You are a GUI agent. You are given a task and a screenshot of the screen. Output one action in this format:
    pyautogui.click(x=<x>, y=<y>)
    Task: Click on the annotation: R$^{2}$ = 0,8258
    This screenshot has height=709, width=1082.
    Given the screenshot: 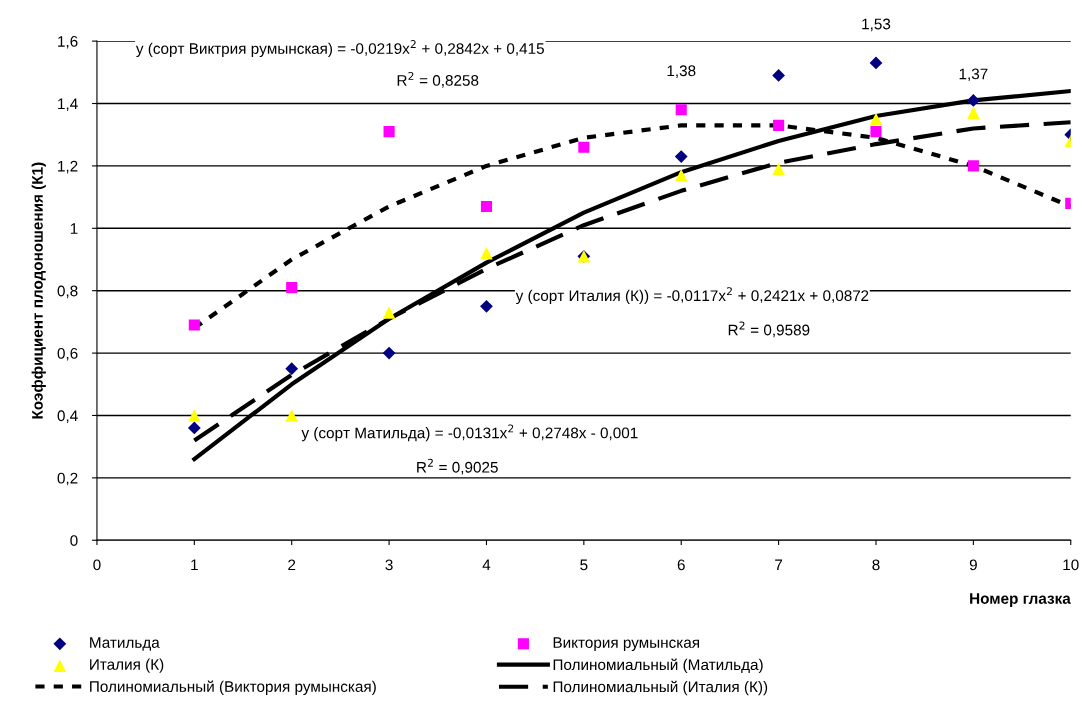 What is the action you would take?
    pyautogui.click(x=438, y=79)
    